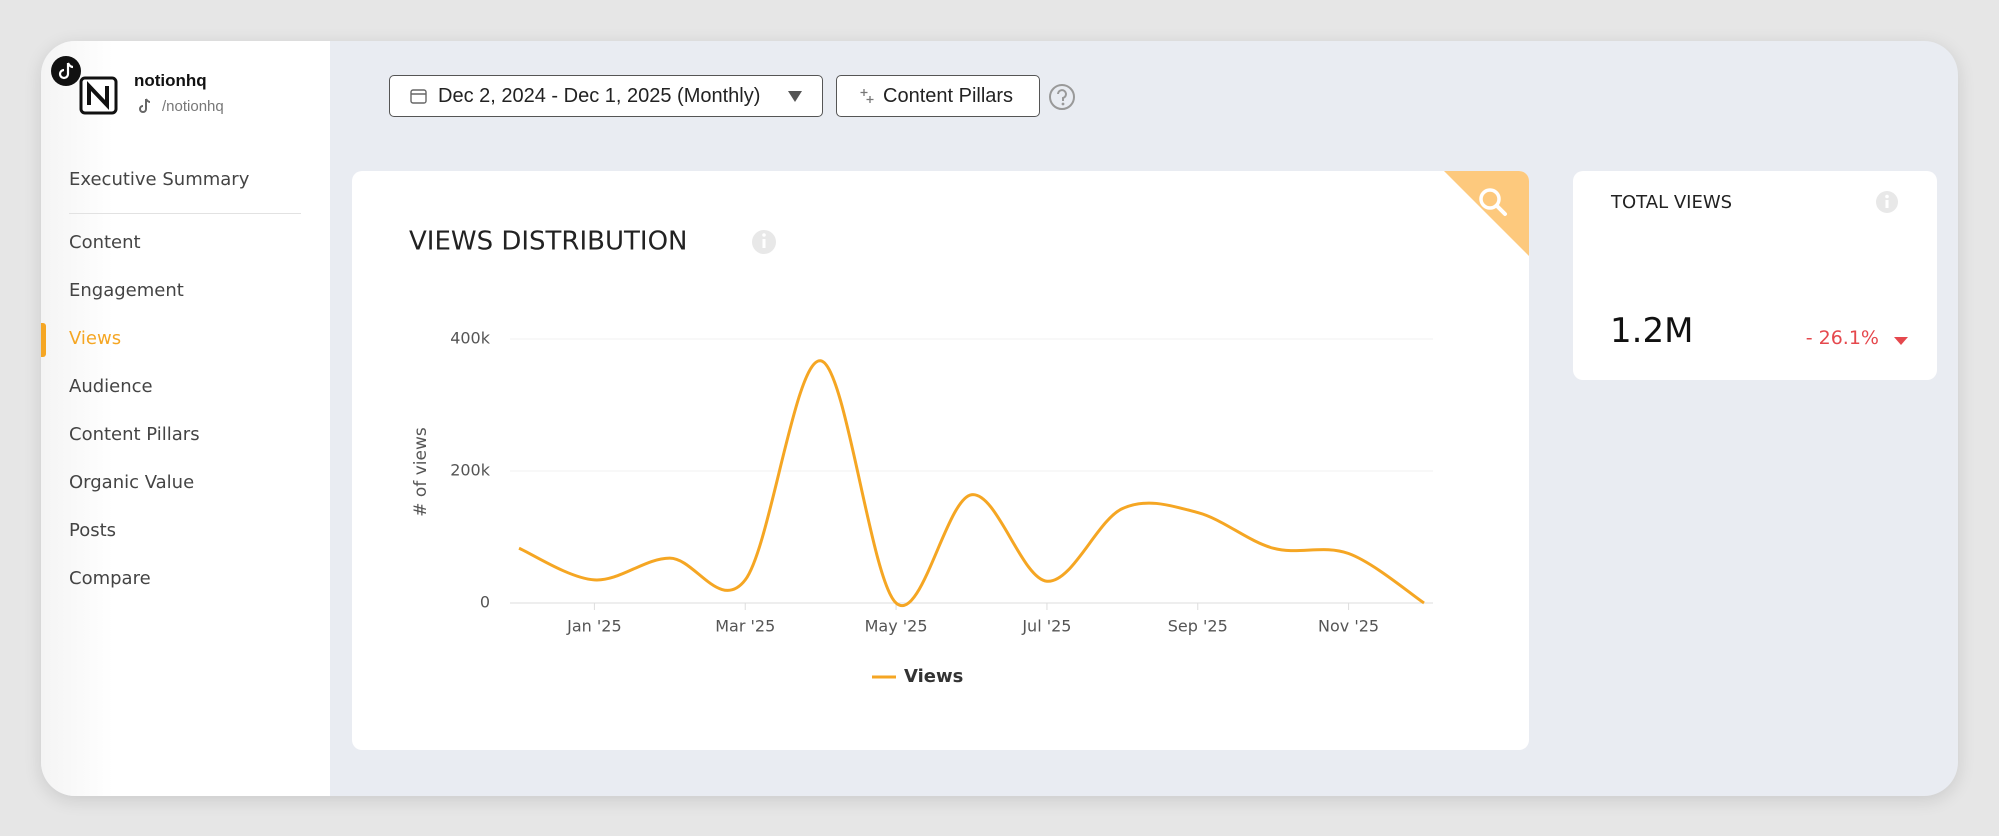 The image size is (1999, 836). Describe the element at coordinates (1901, 341) in the screenshot. I see `down-arrow` at that location.